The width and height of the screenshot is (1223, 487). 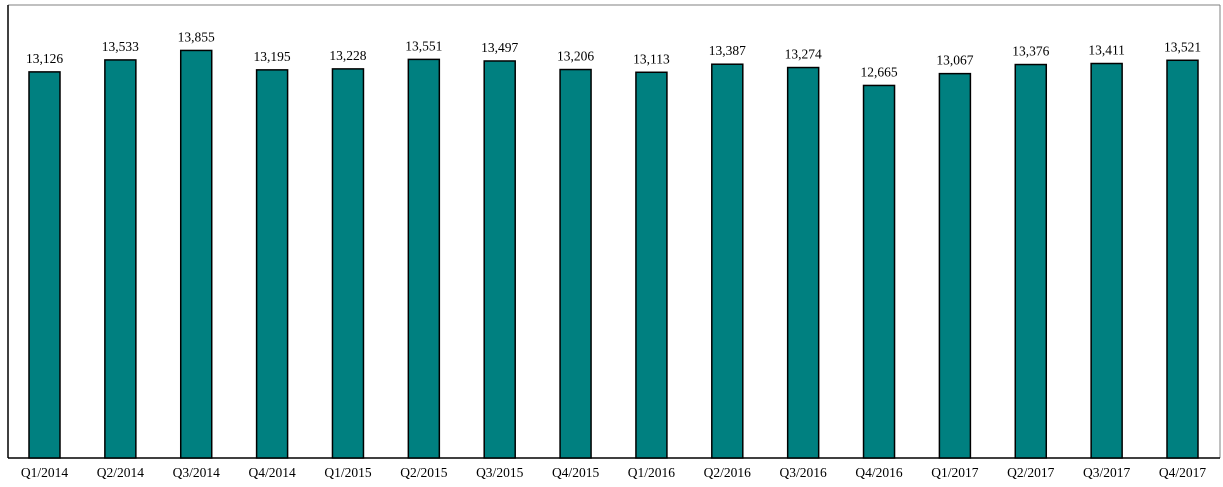 I want to click on x-tick-label: Q2/2016, so click(x=728, y=472).